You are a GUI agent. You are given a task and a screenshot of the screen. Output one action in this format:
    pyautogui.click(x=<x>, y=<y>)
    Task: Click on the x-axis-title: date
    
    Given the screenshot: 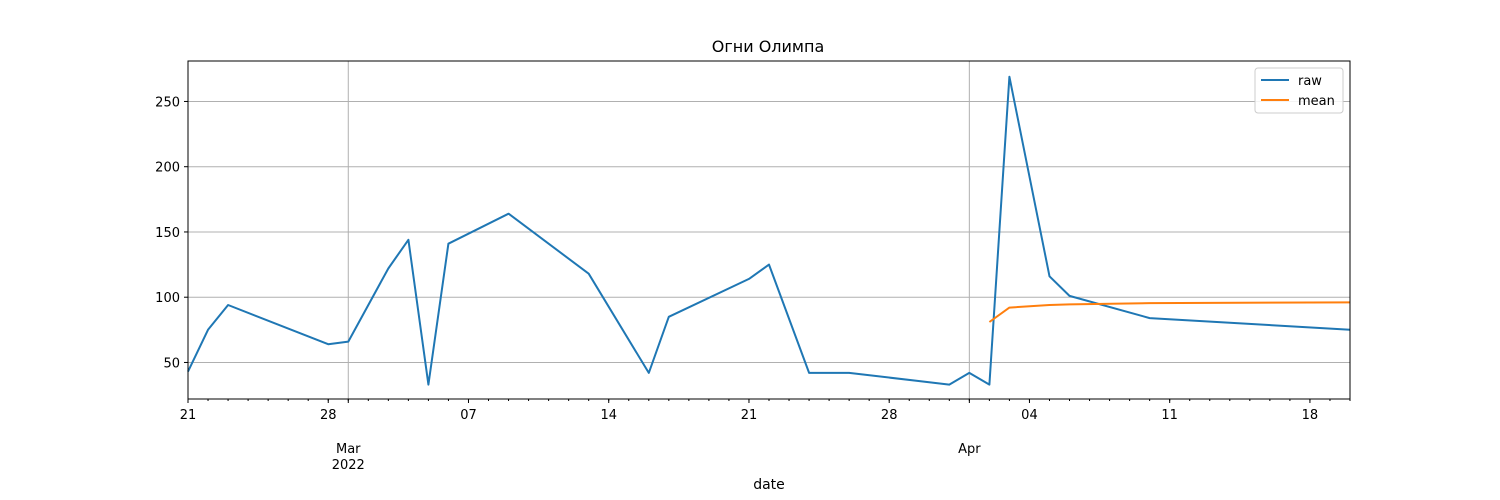 What is the action you would take?
    pyautogui.click(x=769, y=485)
    